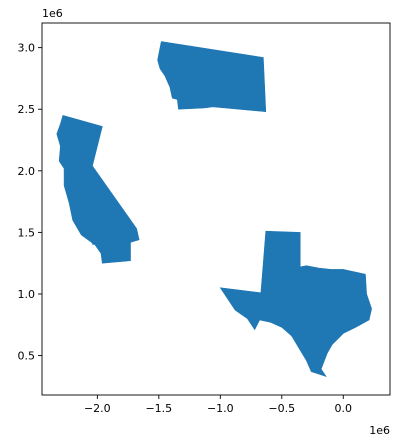 The image size is (402, 446). Describe the element at coordinates (30, 202) in the screenshot. I see `y-axis: 0.5 1.0 1.5 2.0 2.5 3.0` at that location.